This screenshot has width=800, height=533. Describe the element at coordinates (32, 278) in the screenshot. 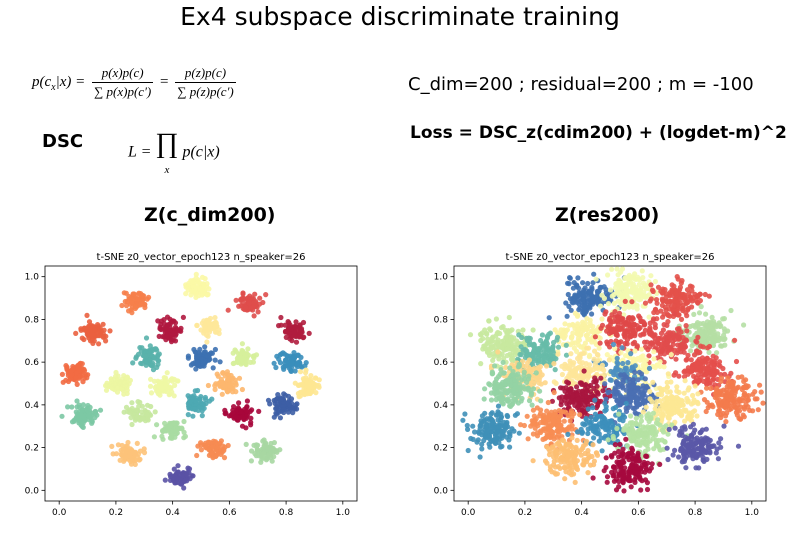

I see `plot-1-ytick-label: 1.0` at that location.